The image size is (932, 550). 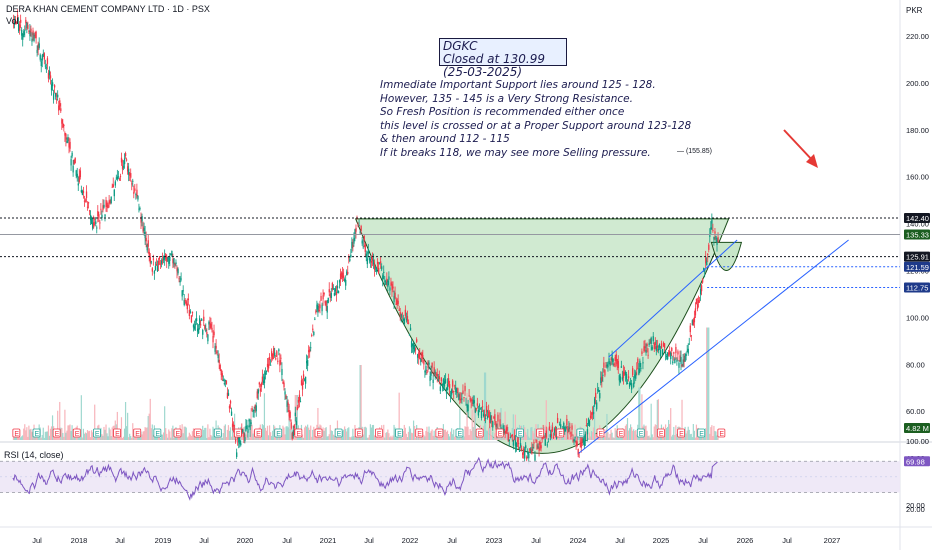 What do you see at coordinates (34, 455) in the screenshot?
I see `rsi-label: RSI (14, close)` at bounding box center [34, 455].